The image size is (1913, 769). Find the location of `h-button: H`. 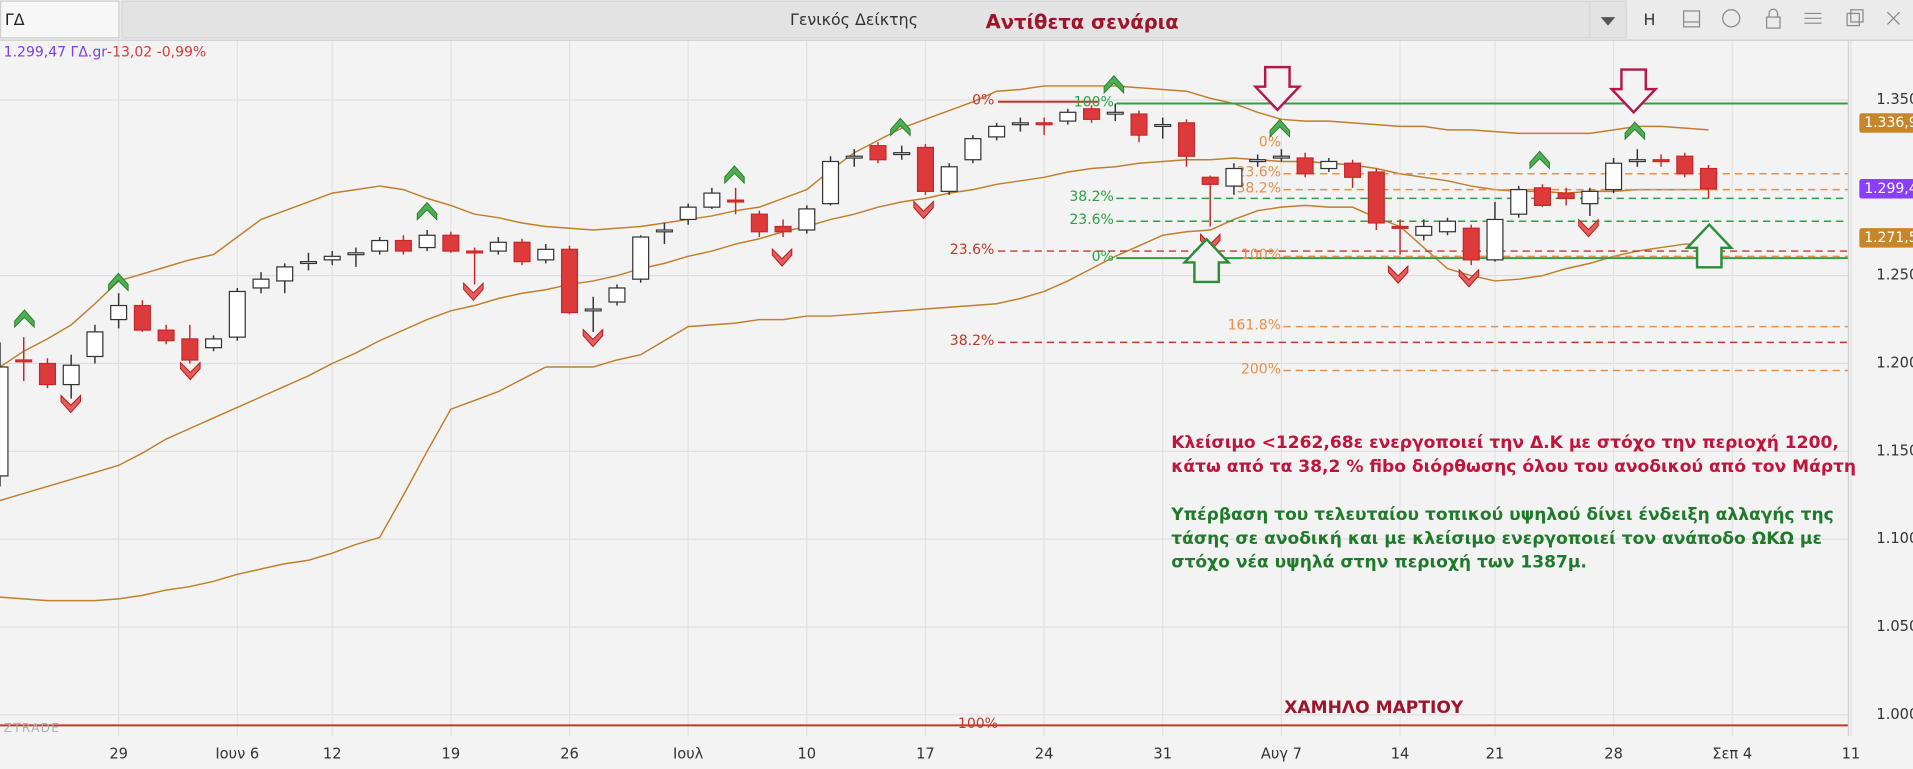

h-button: H is located at coordinates (1650, 19).